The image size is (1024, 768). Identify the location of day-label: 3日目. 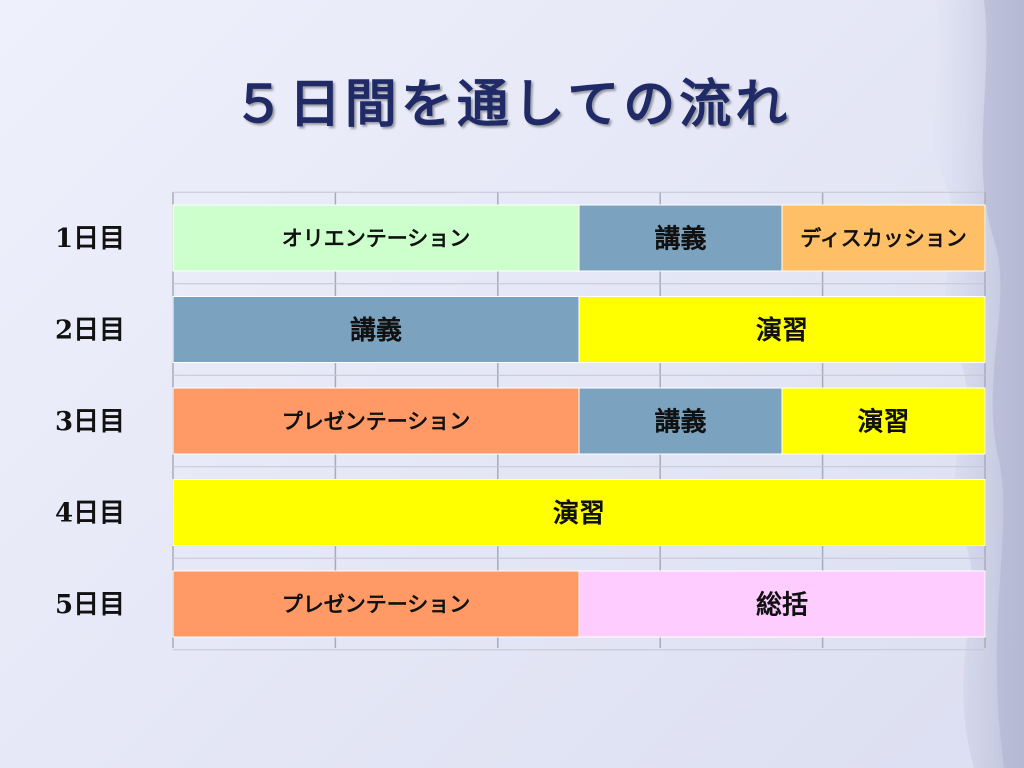
(90, 422).